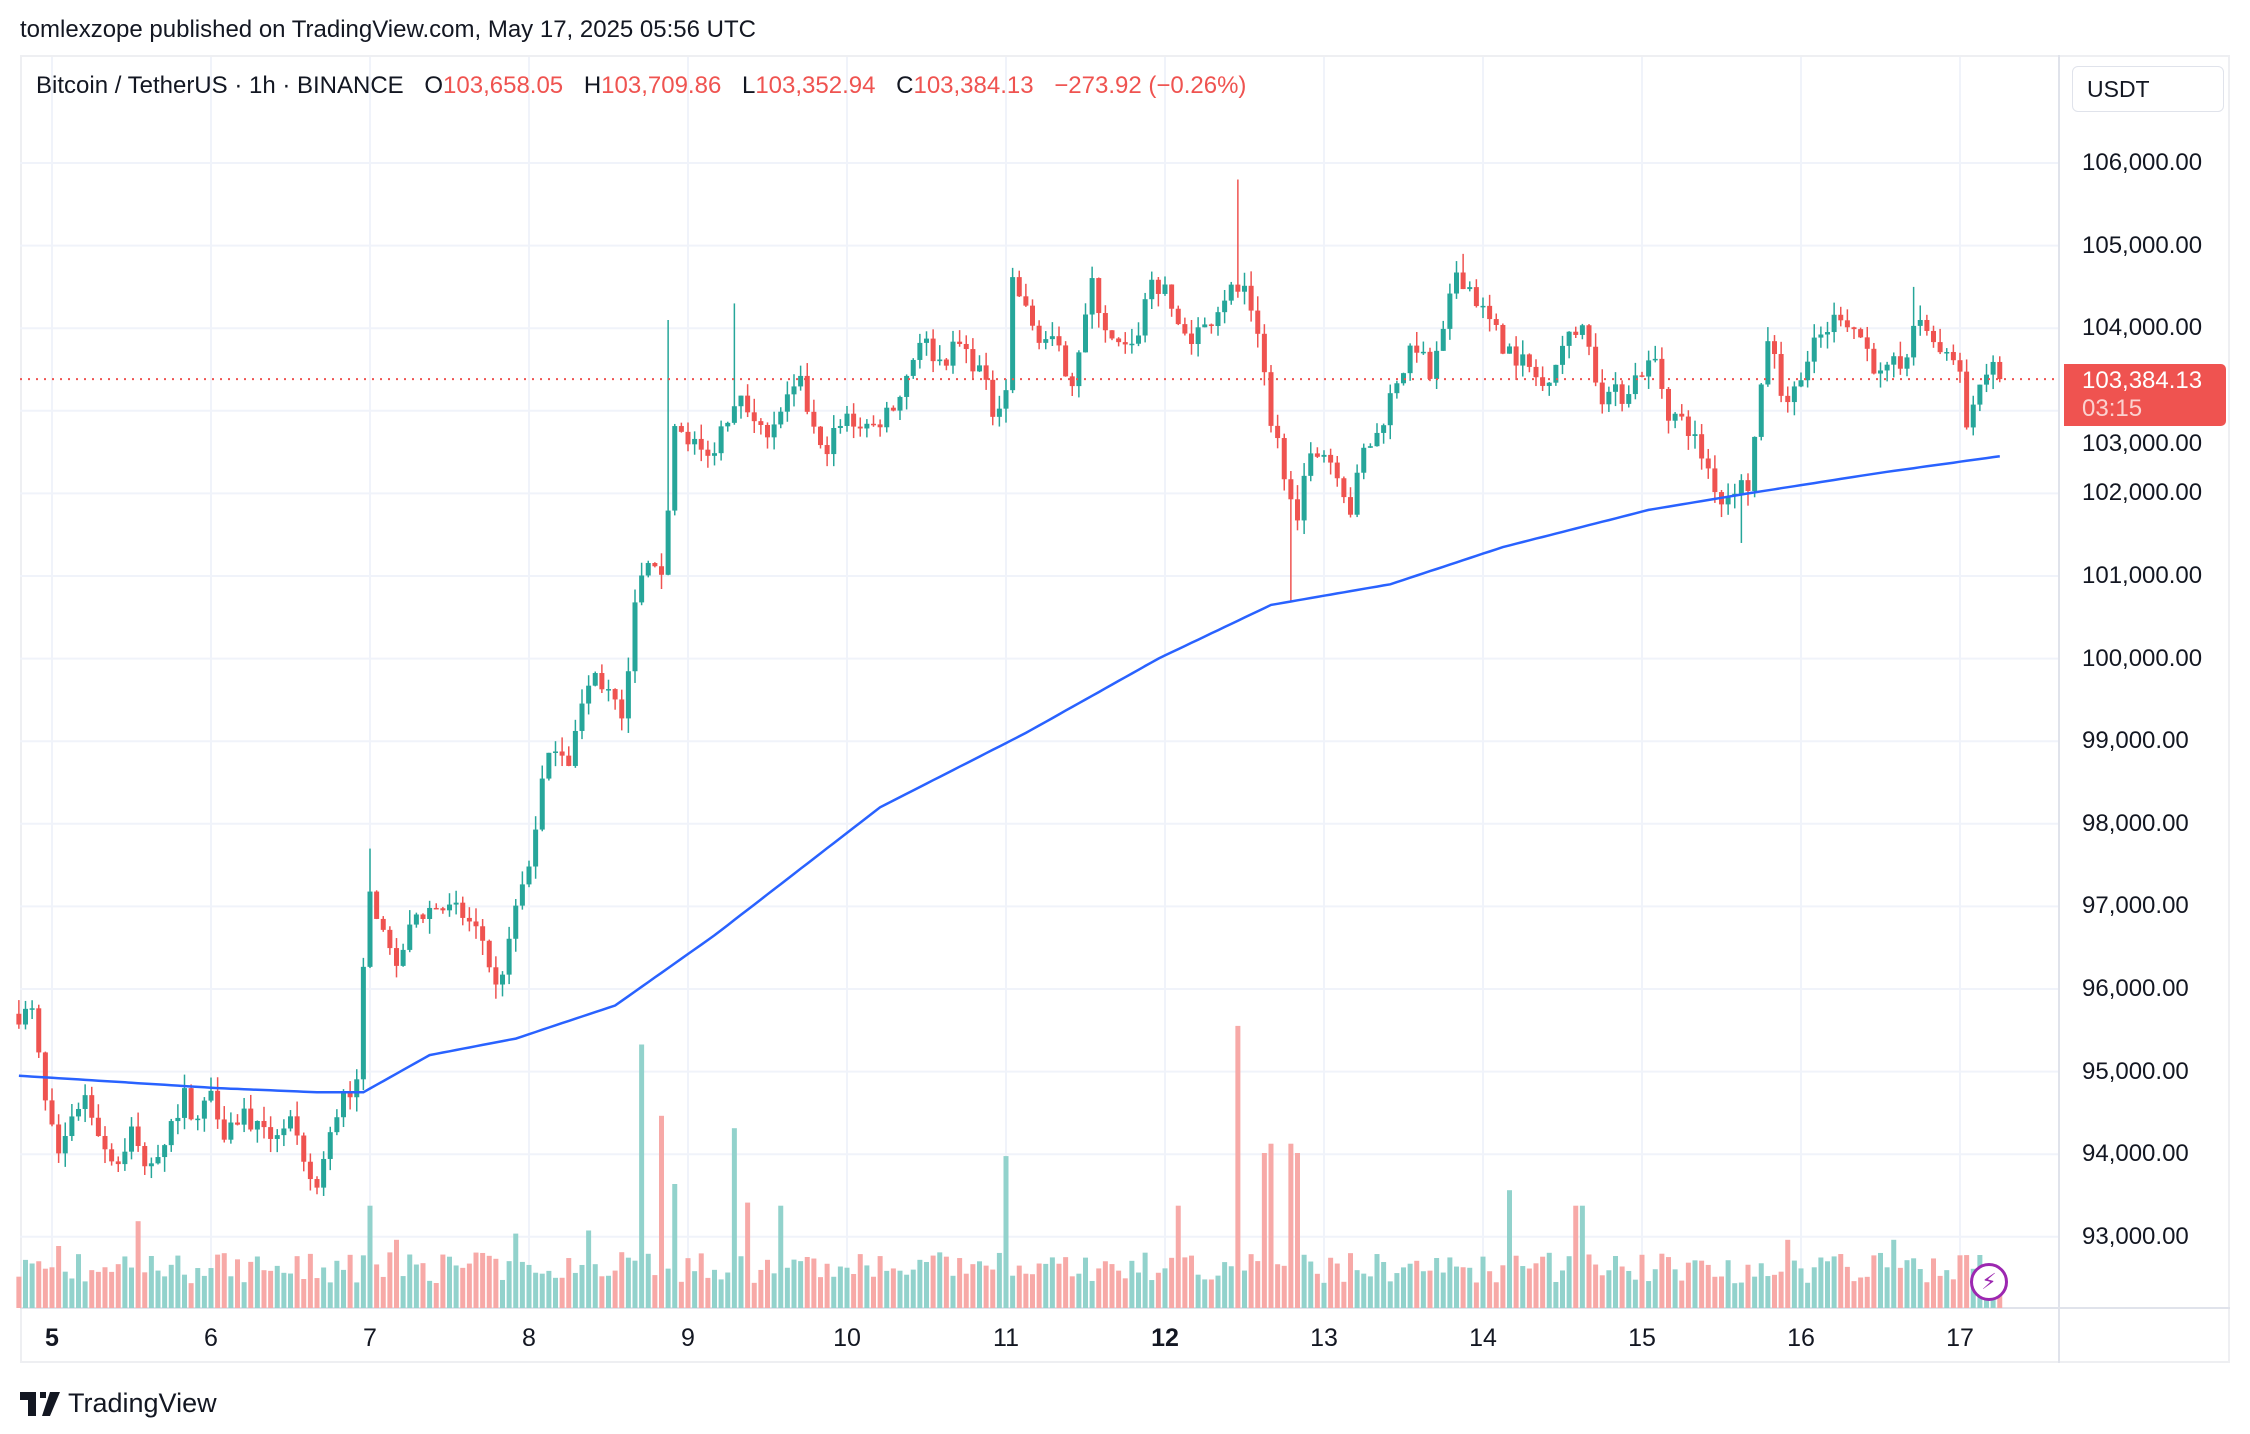  Describe the element at coordinates (52, 1338) in the screenshot. I see `time-tick-label: 5` at that location.